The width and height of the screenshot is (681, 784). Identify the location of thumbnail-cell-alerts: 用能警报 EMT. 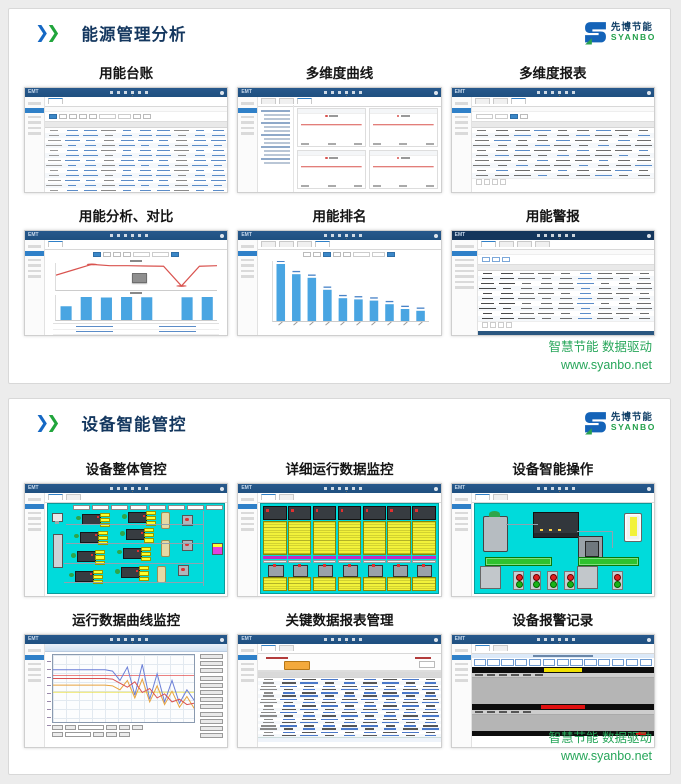
(552, 269).